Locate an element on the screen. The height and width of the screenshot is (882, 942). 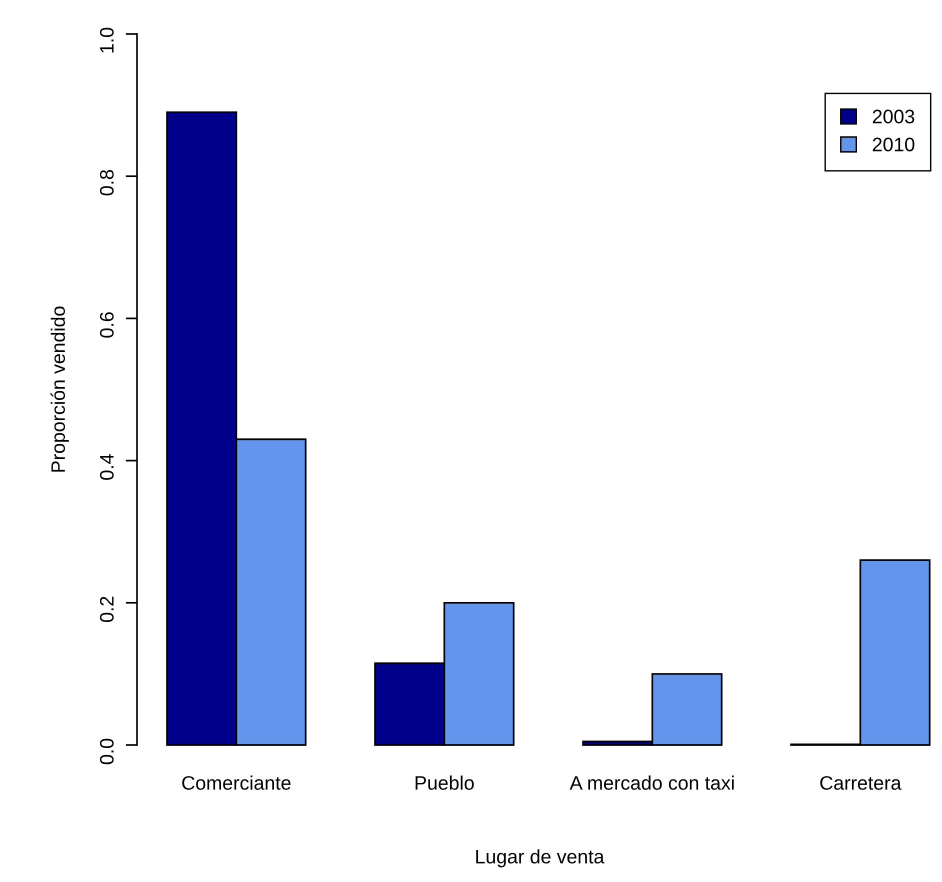
y-axis-title: Proporción vendido is located at coordinates (59, 389).